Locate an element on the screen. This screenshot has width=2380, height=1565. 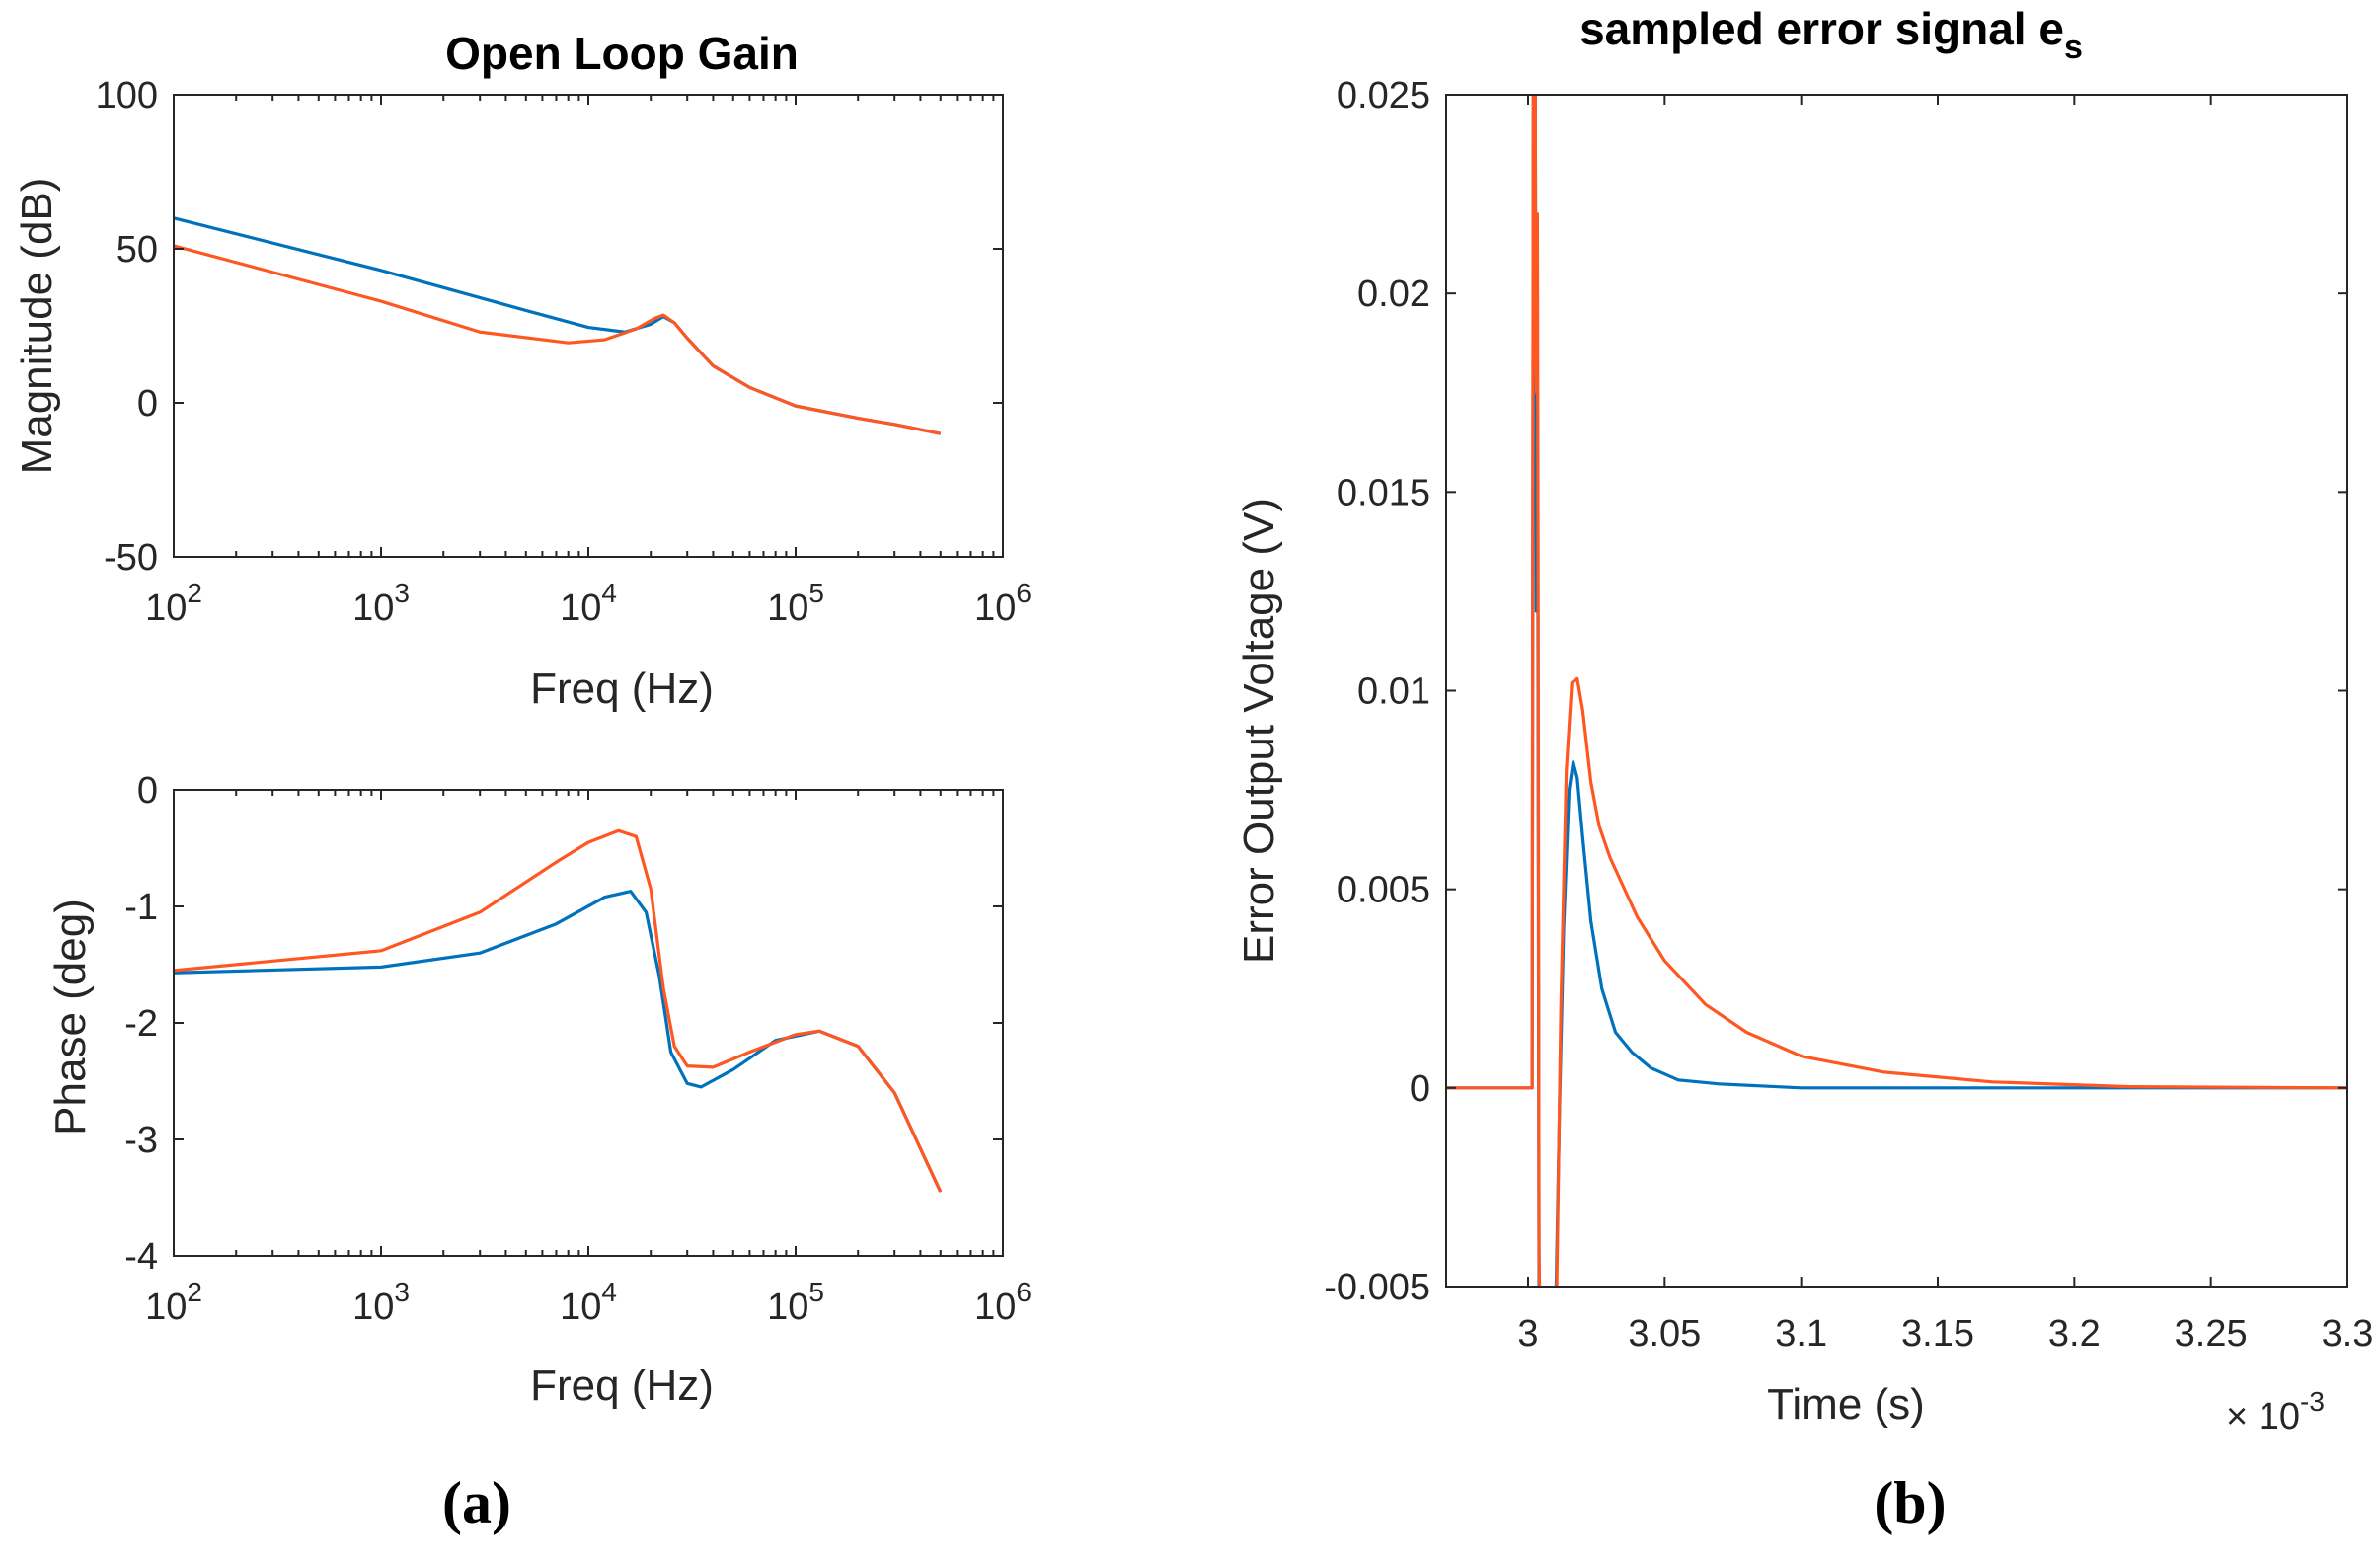
error-chart-xlabel: Time (s) is located at coordinates (1846, 1404).